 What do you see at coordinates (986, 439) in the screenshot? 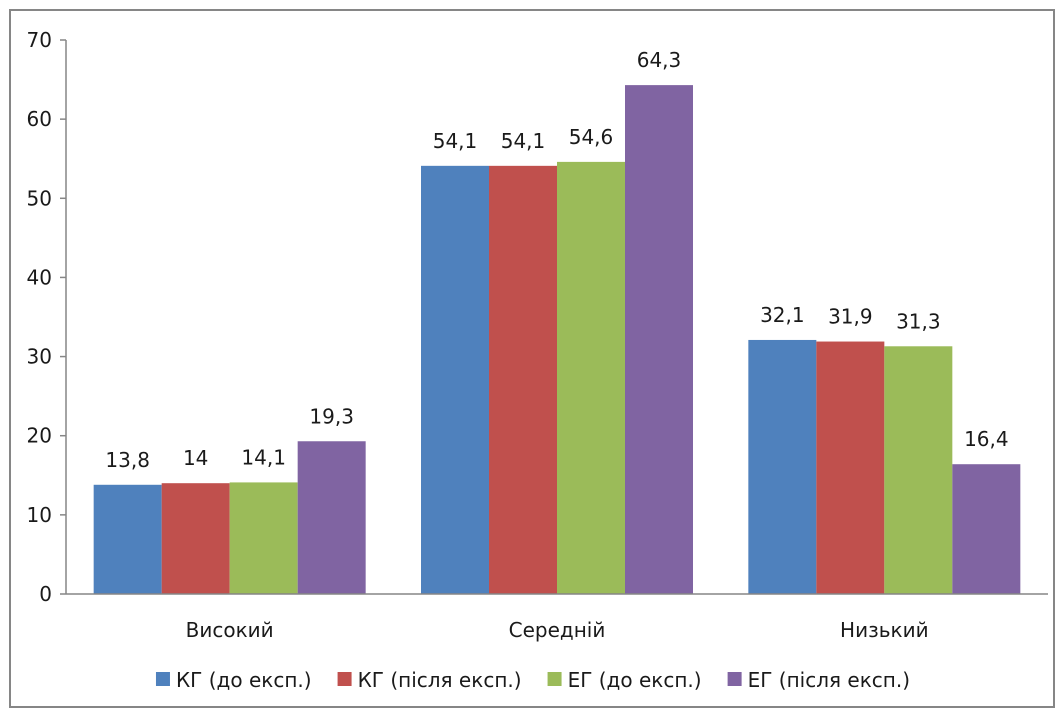
I see `data-label: 16,4` at bounding box center [986, 439].